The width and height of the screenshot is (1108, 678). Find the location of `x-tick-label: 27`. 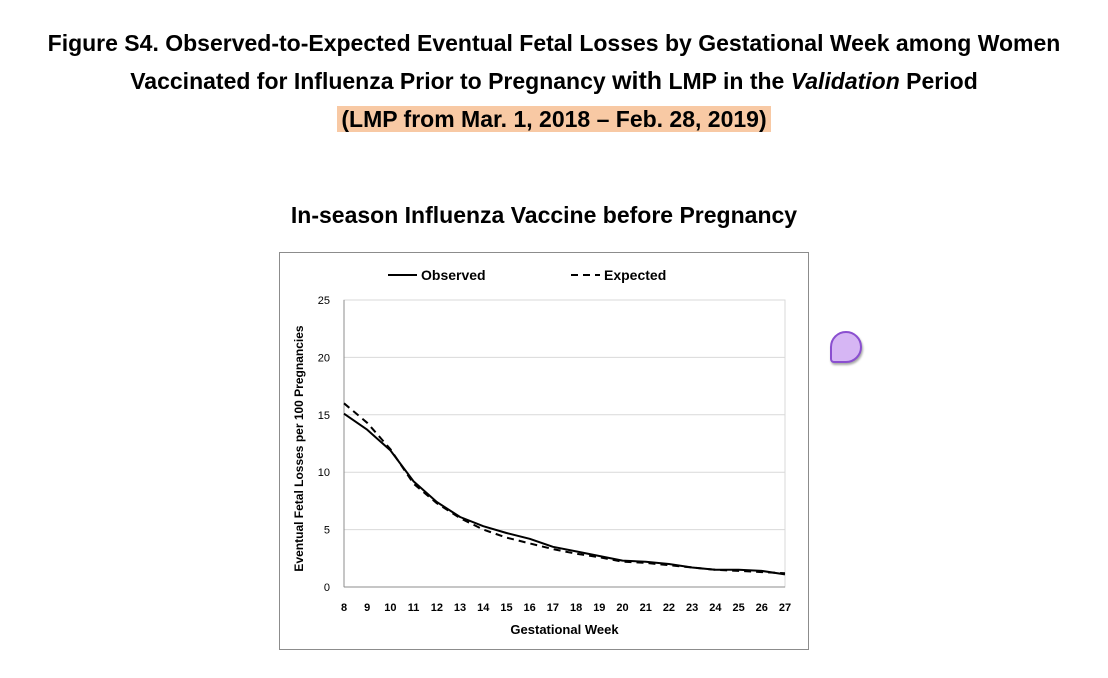

x-tick-label: 27 is located at coordinates (785, 608).